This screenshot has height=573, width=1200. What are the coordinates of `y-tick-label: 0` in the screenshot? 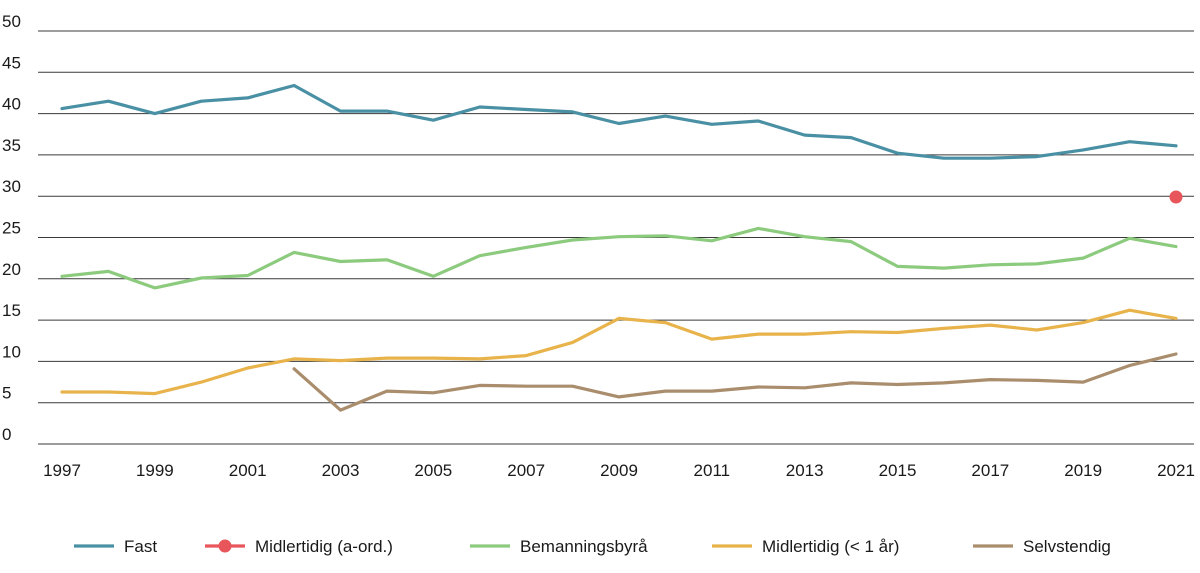 It's located at (6, 434).